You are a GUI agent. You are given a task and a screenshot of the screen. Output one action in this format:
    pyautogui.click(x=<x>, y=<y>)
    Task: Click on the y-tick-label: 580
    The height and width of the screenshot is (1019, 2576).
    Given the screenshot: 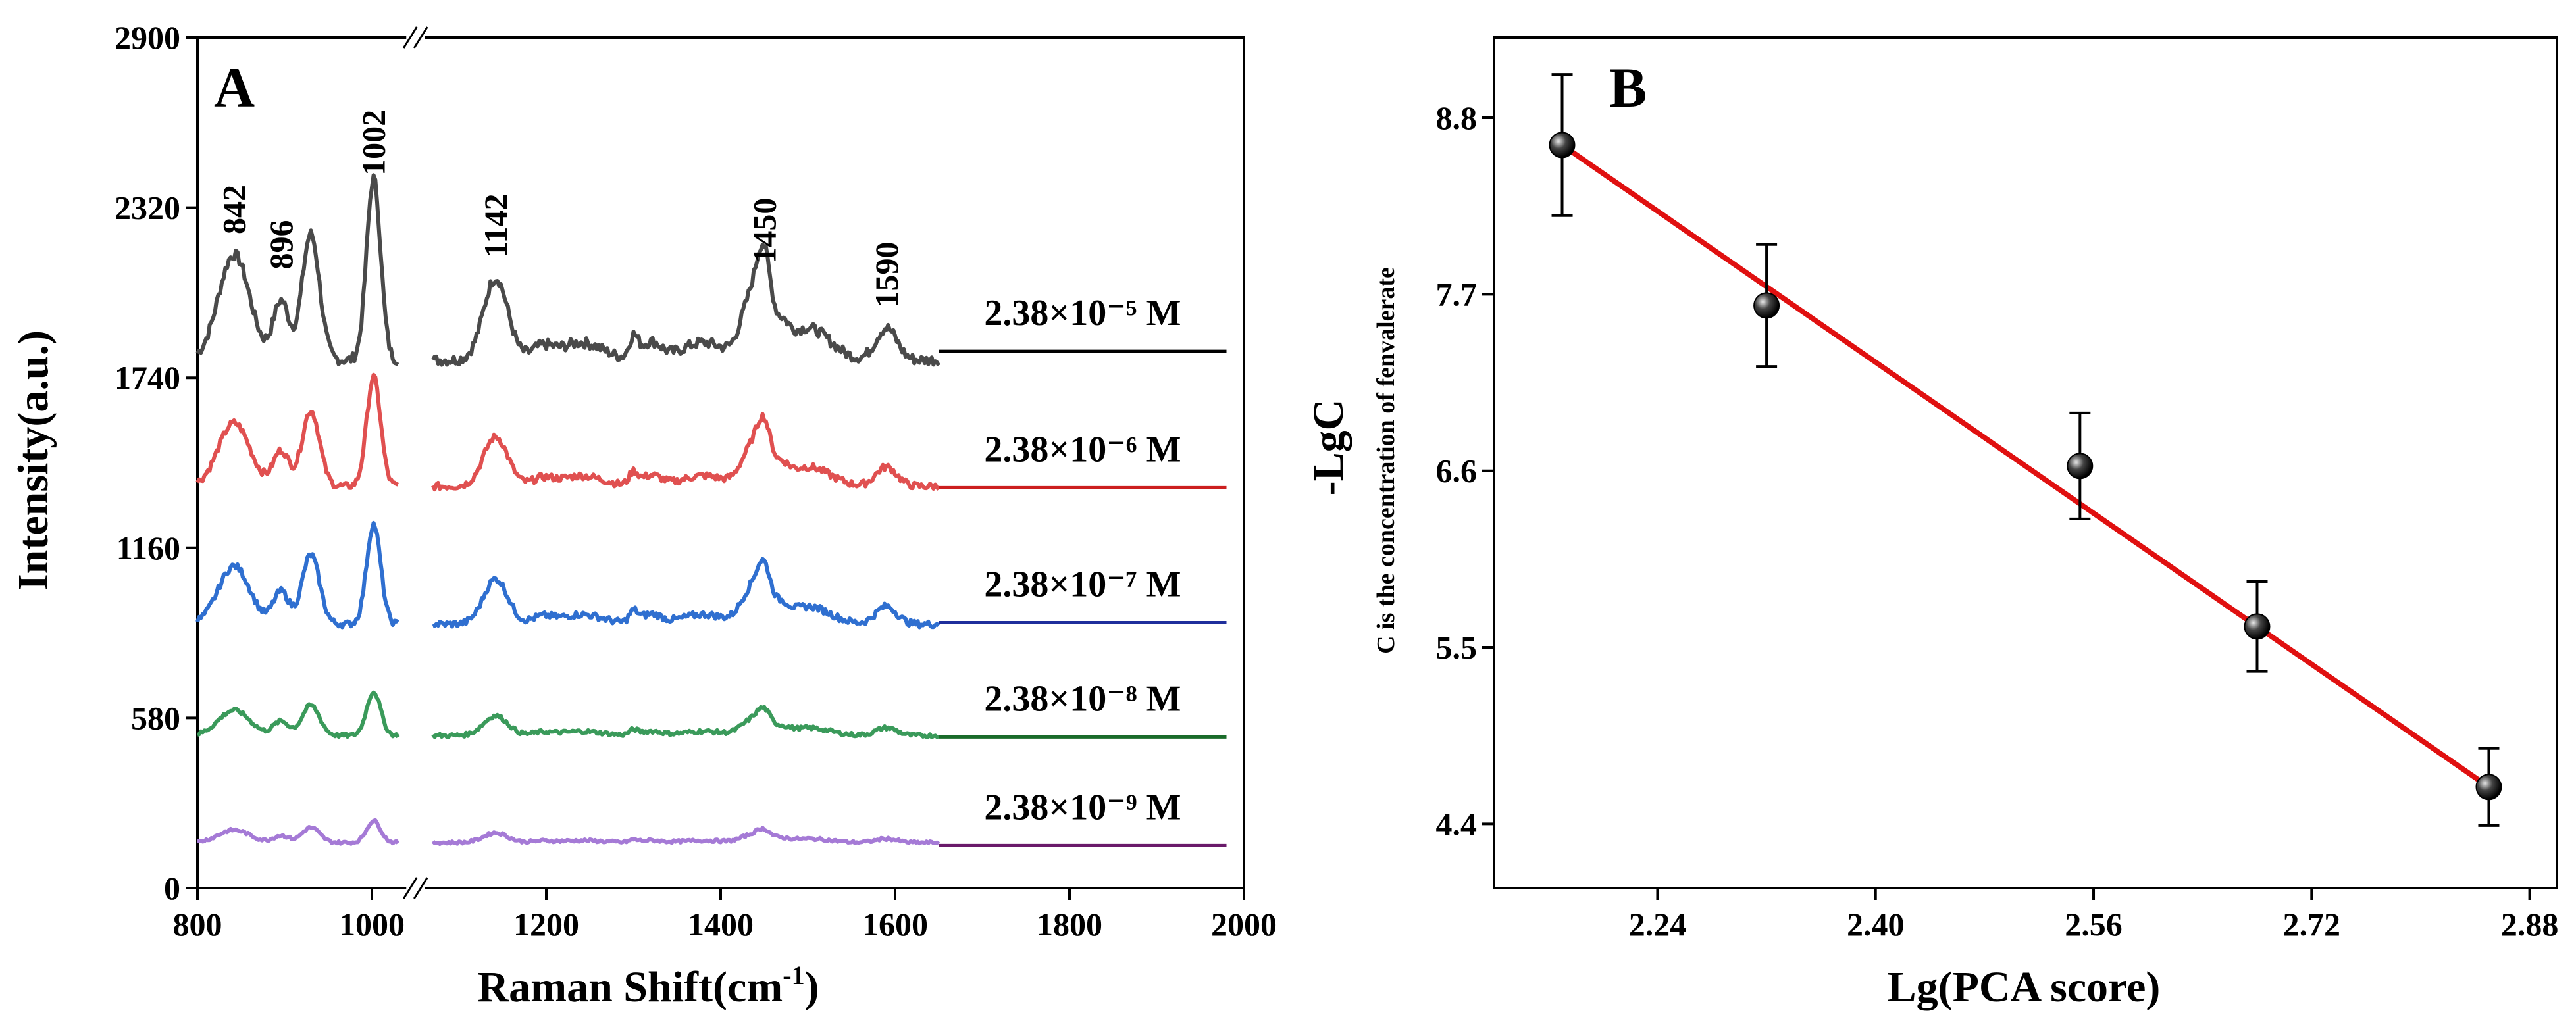 What is the action you would take?
    pyautogui.click(x=155, y=717)
    